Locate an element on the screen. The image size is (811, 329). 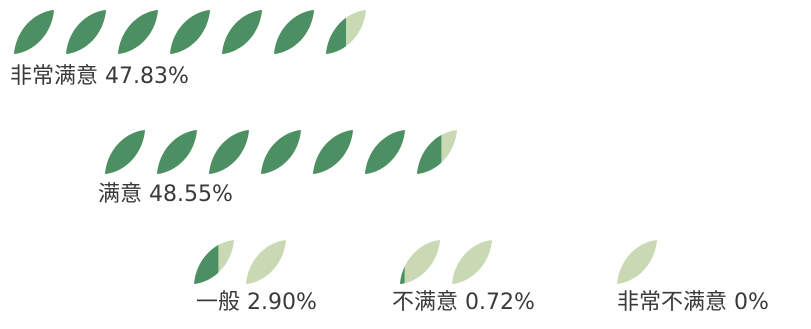
category-label-dissatisfied: 不满意 0.72% is located at coordinates (463, 302).